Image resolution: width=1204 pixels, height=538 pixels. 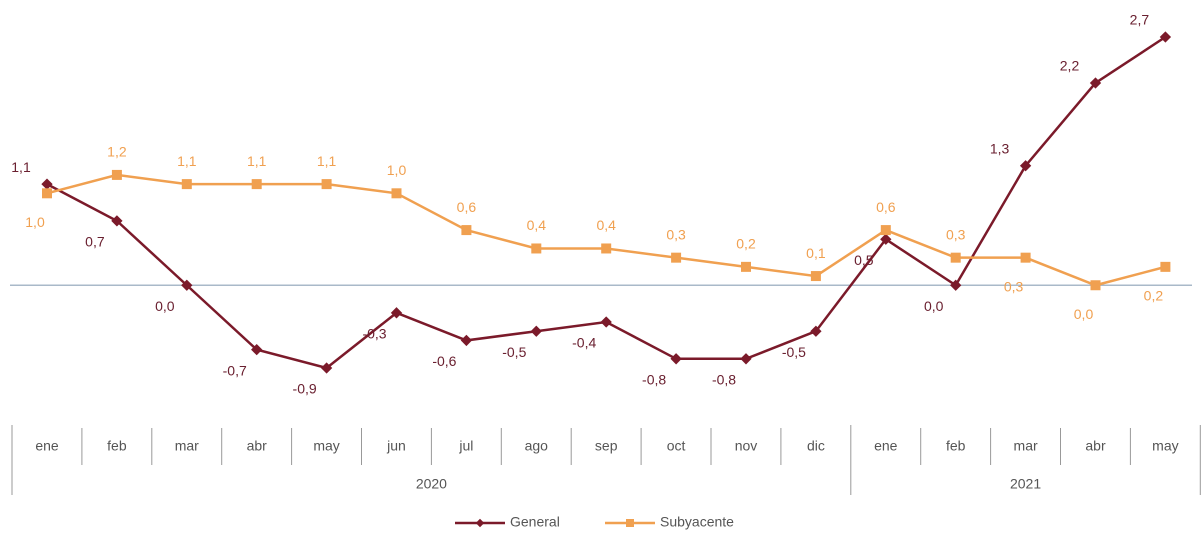 What do you see at coordinates (1140, 20) in the screenshot?
I see `value-label: 2,7` at bounding box center [1140, 20].